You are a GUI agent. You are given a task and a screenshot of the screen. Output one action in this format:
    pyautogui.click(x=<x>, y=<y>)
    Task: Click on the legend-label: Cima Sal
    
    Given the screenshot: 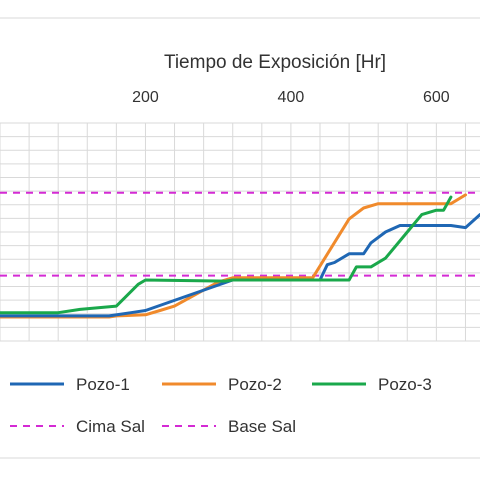 What is the action you would take?
    pyautogui.click(x=110, y=426)
    